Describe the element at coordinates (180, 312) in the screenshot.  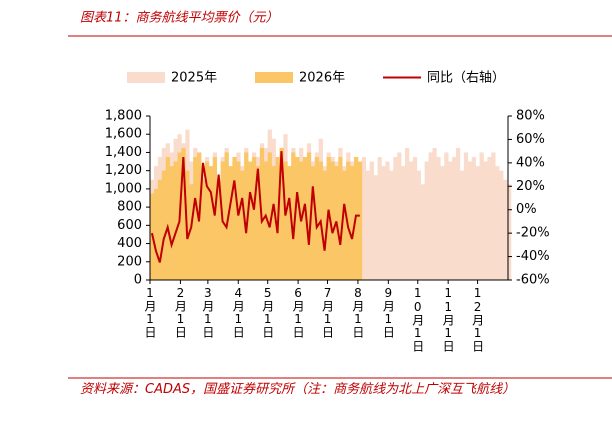
I see `x-tick-label: 2月1日` at that location.